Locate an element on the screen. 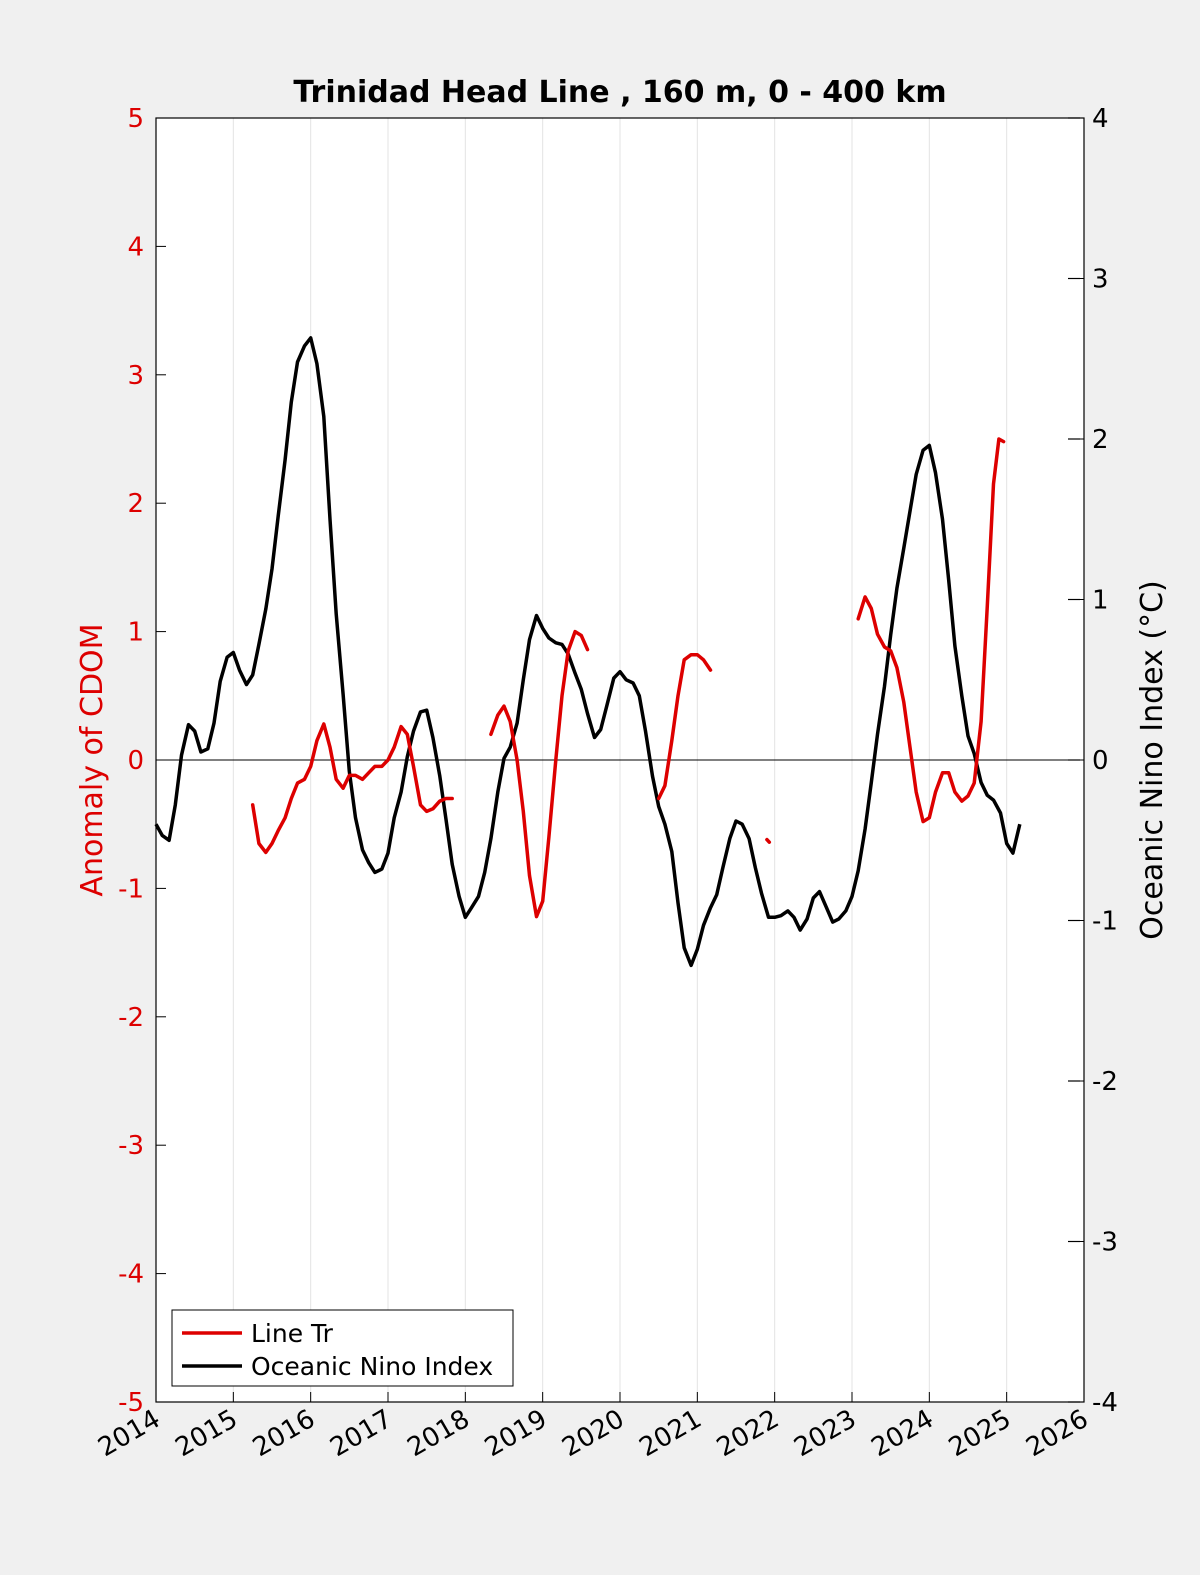 This screenshot has height=1575, width=1200. right-tick-label: 1 is located at coordinates (1100, 601).